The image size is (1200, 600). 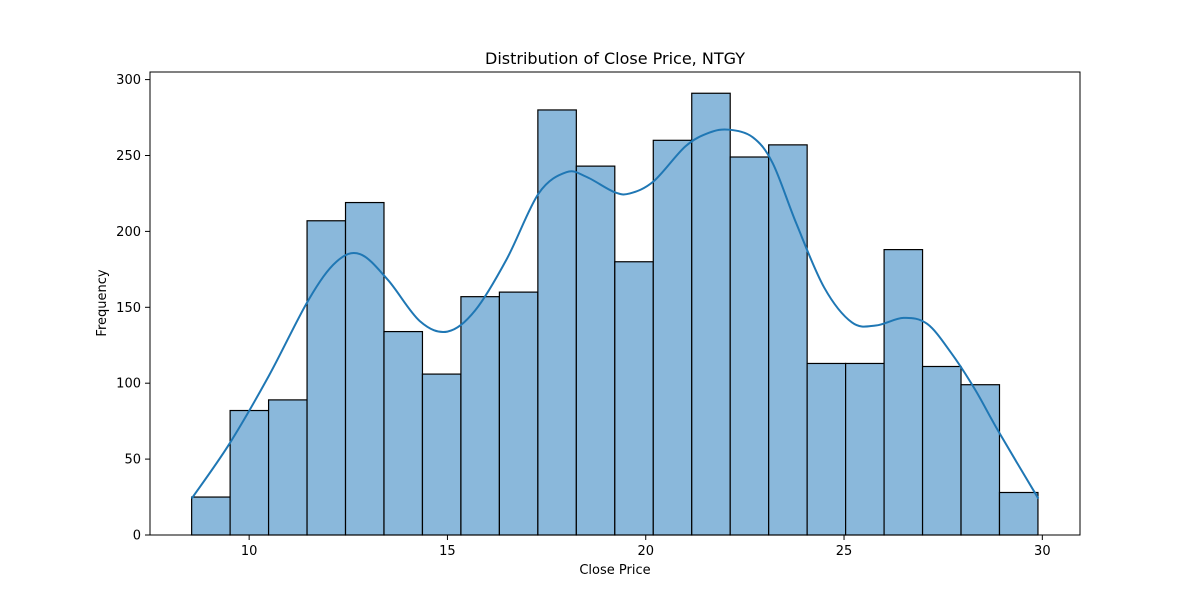 I want to click on y-tick-label: 50, so click(x=132, y=460).